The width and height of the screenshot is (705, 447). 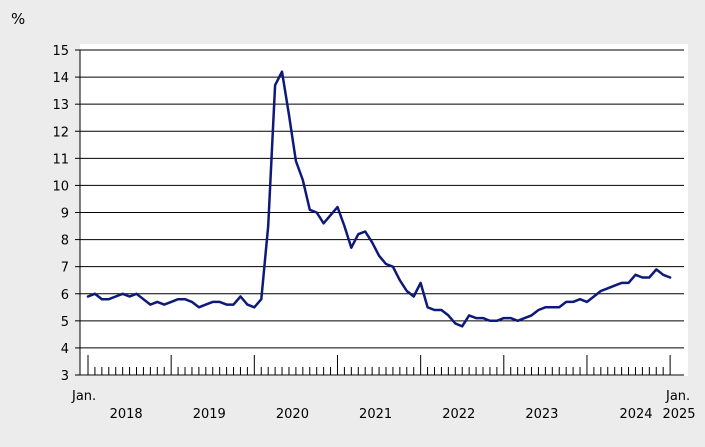 What do you see at coordinates (458, 414) in the screenshot?
I see `x-year-label: 2022` at bounding box center [458, 414].